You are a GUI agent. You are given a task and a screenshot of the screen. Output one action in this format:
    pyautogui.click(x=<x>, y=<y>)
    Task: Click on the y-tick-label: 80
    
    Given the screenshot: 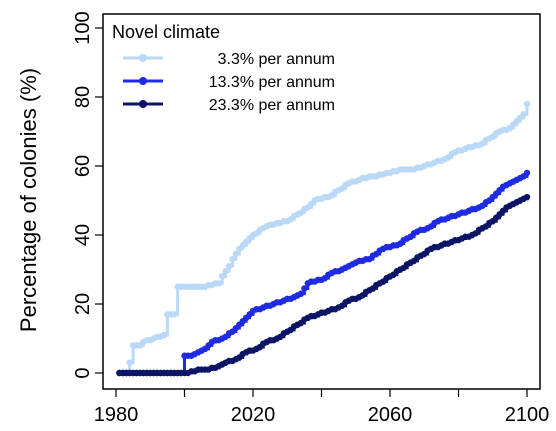 What is the action you would take?
    pyautogui.click(x=83, y=97)
    